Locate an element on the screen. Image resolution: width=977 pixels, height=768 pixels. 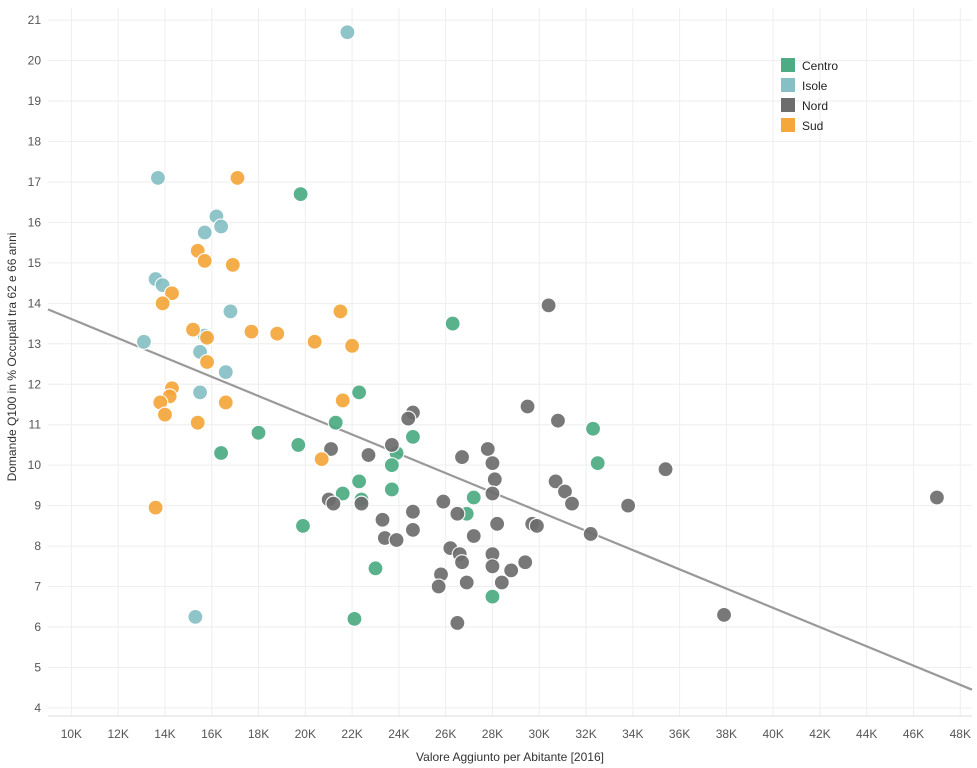
y-tick-label: 4 is located at coordinates (37, 708).